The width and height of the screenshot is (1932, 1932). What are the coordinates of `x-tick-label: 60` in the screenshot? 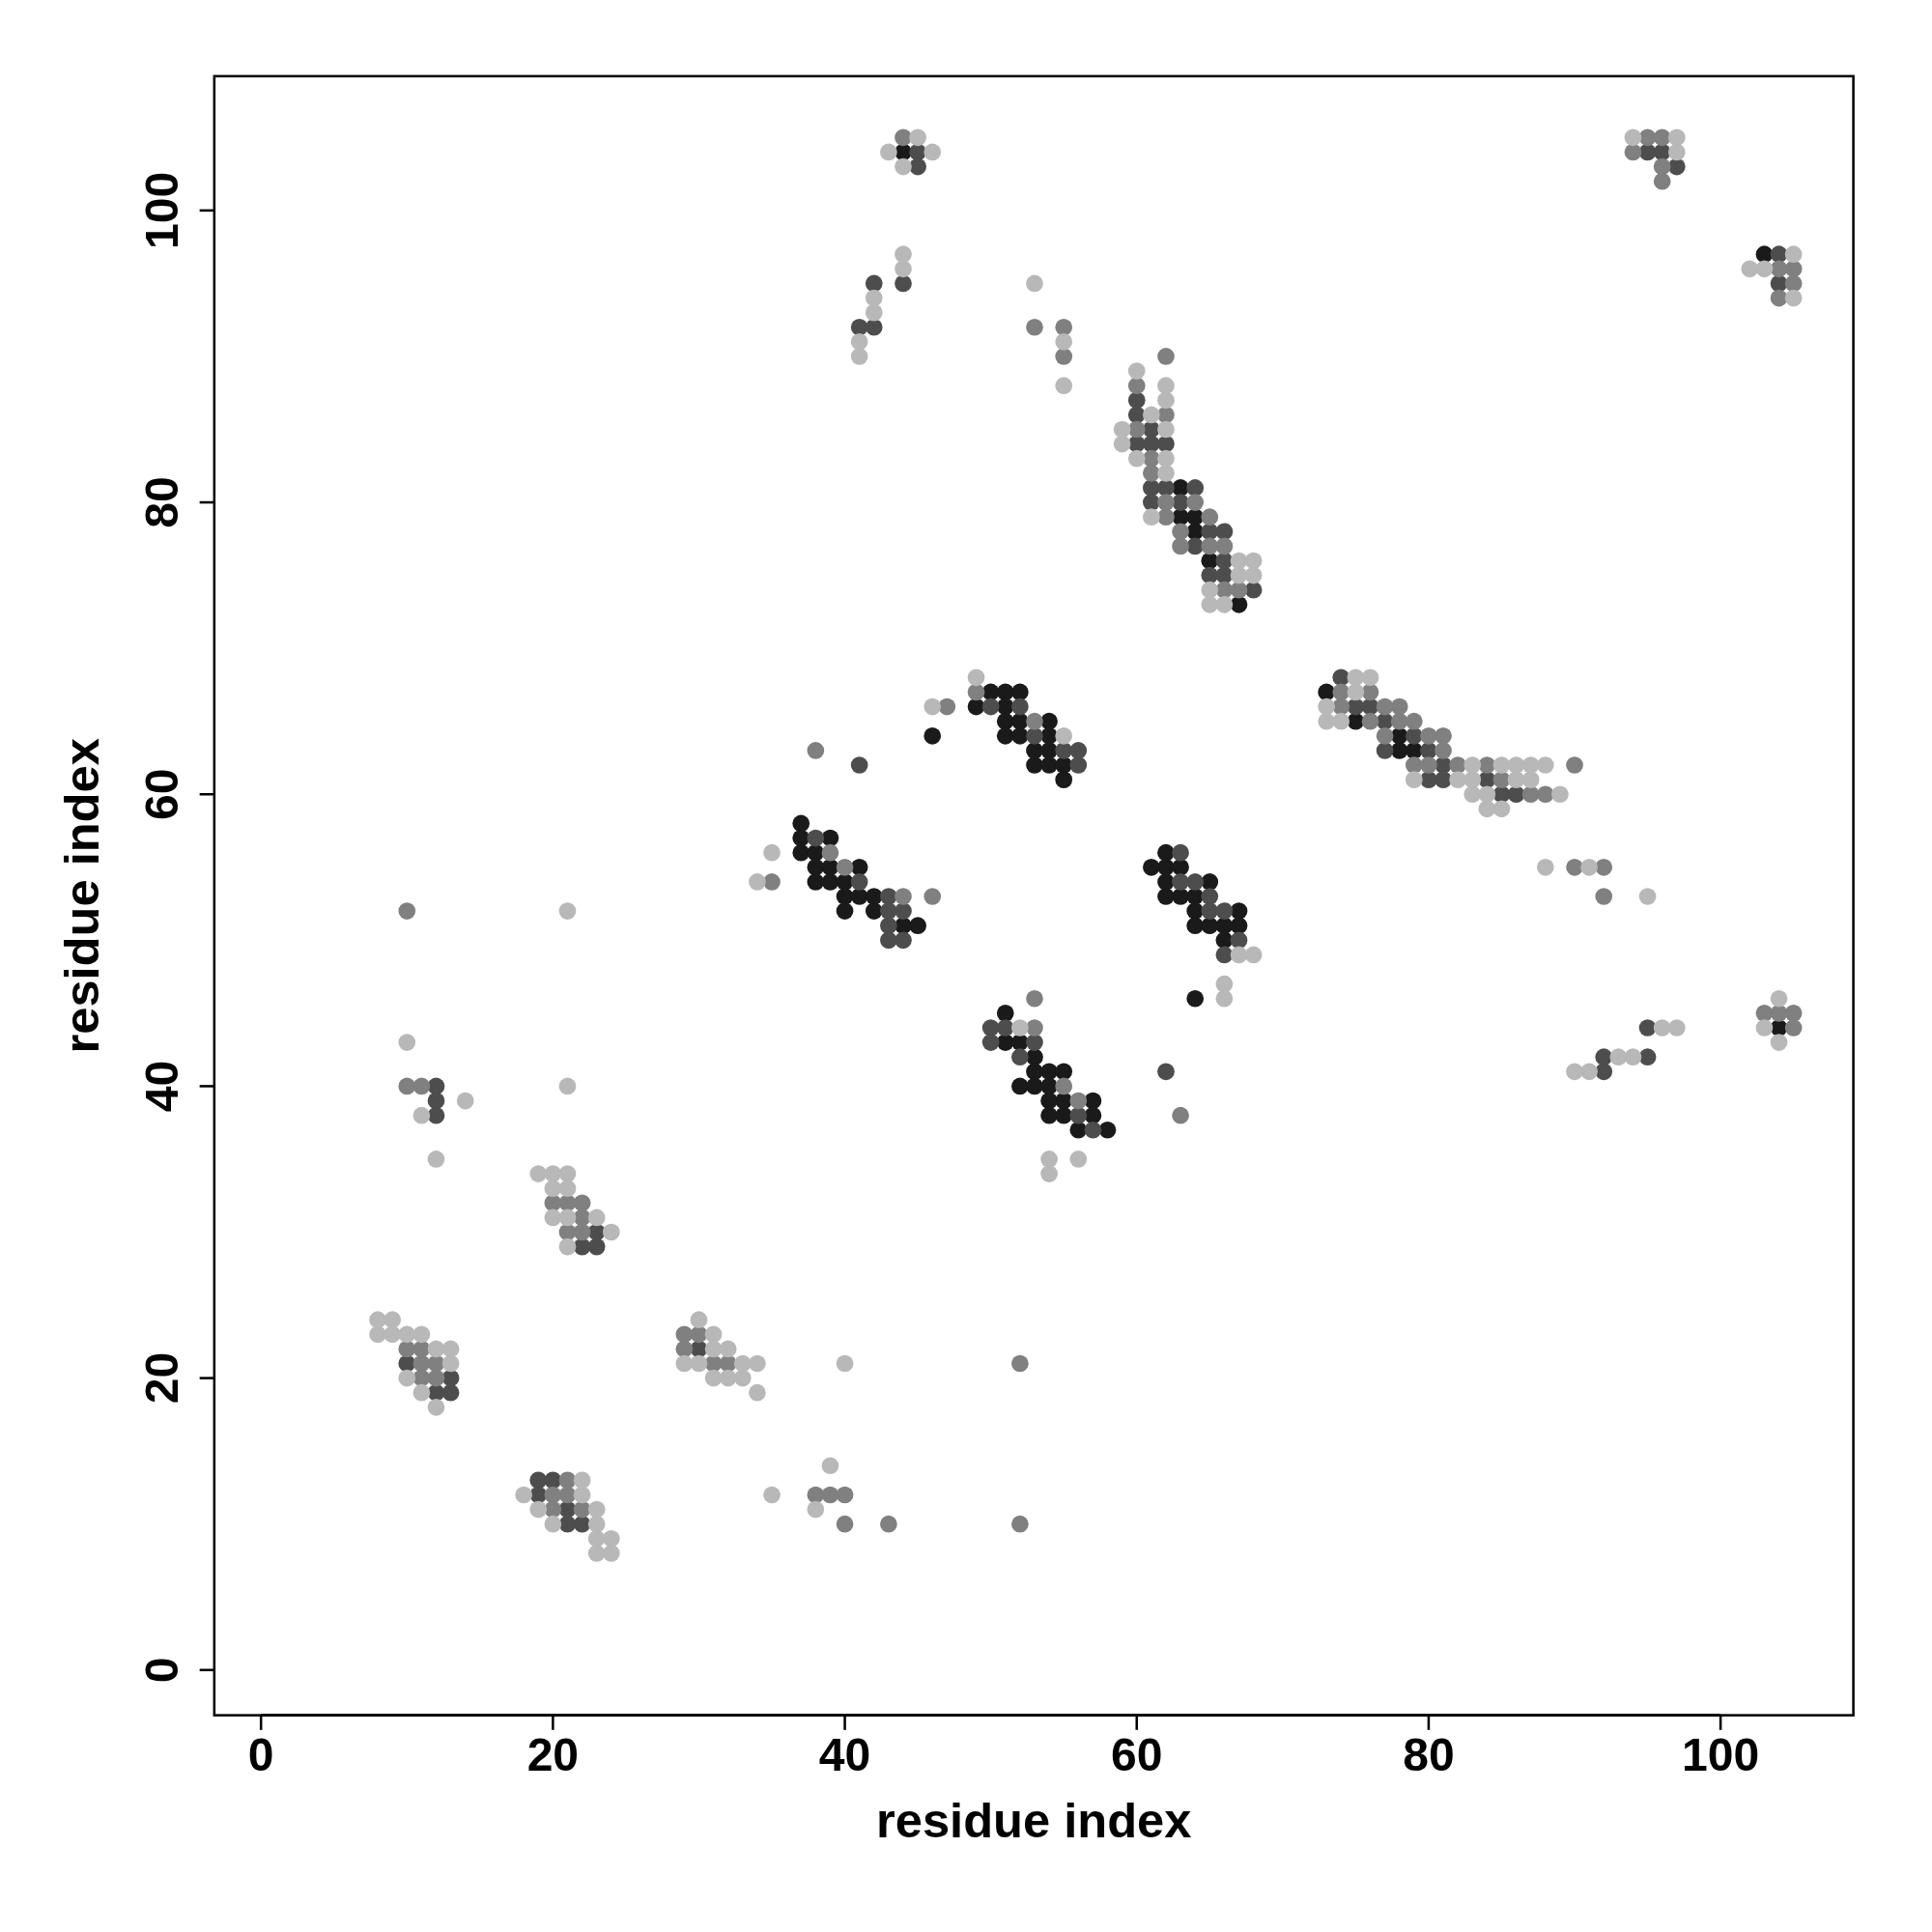 It's located at (1137, 1753).